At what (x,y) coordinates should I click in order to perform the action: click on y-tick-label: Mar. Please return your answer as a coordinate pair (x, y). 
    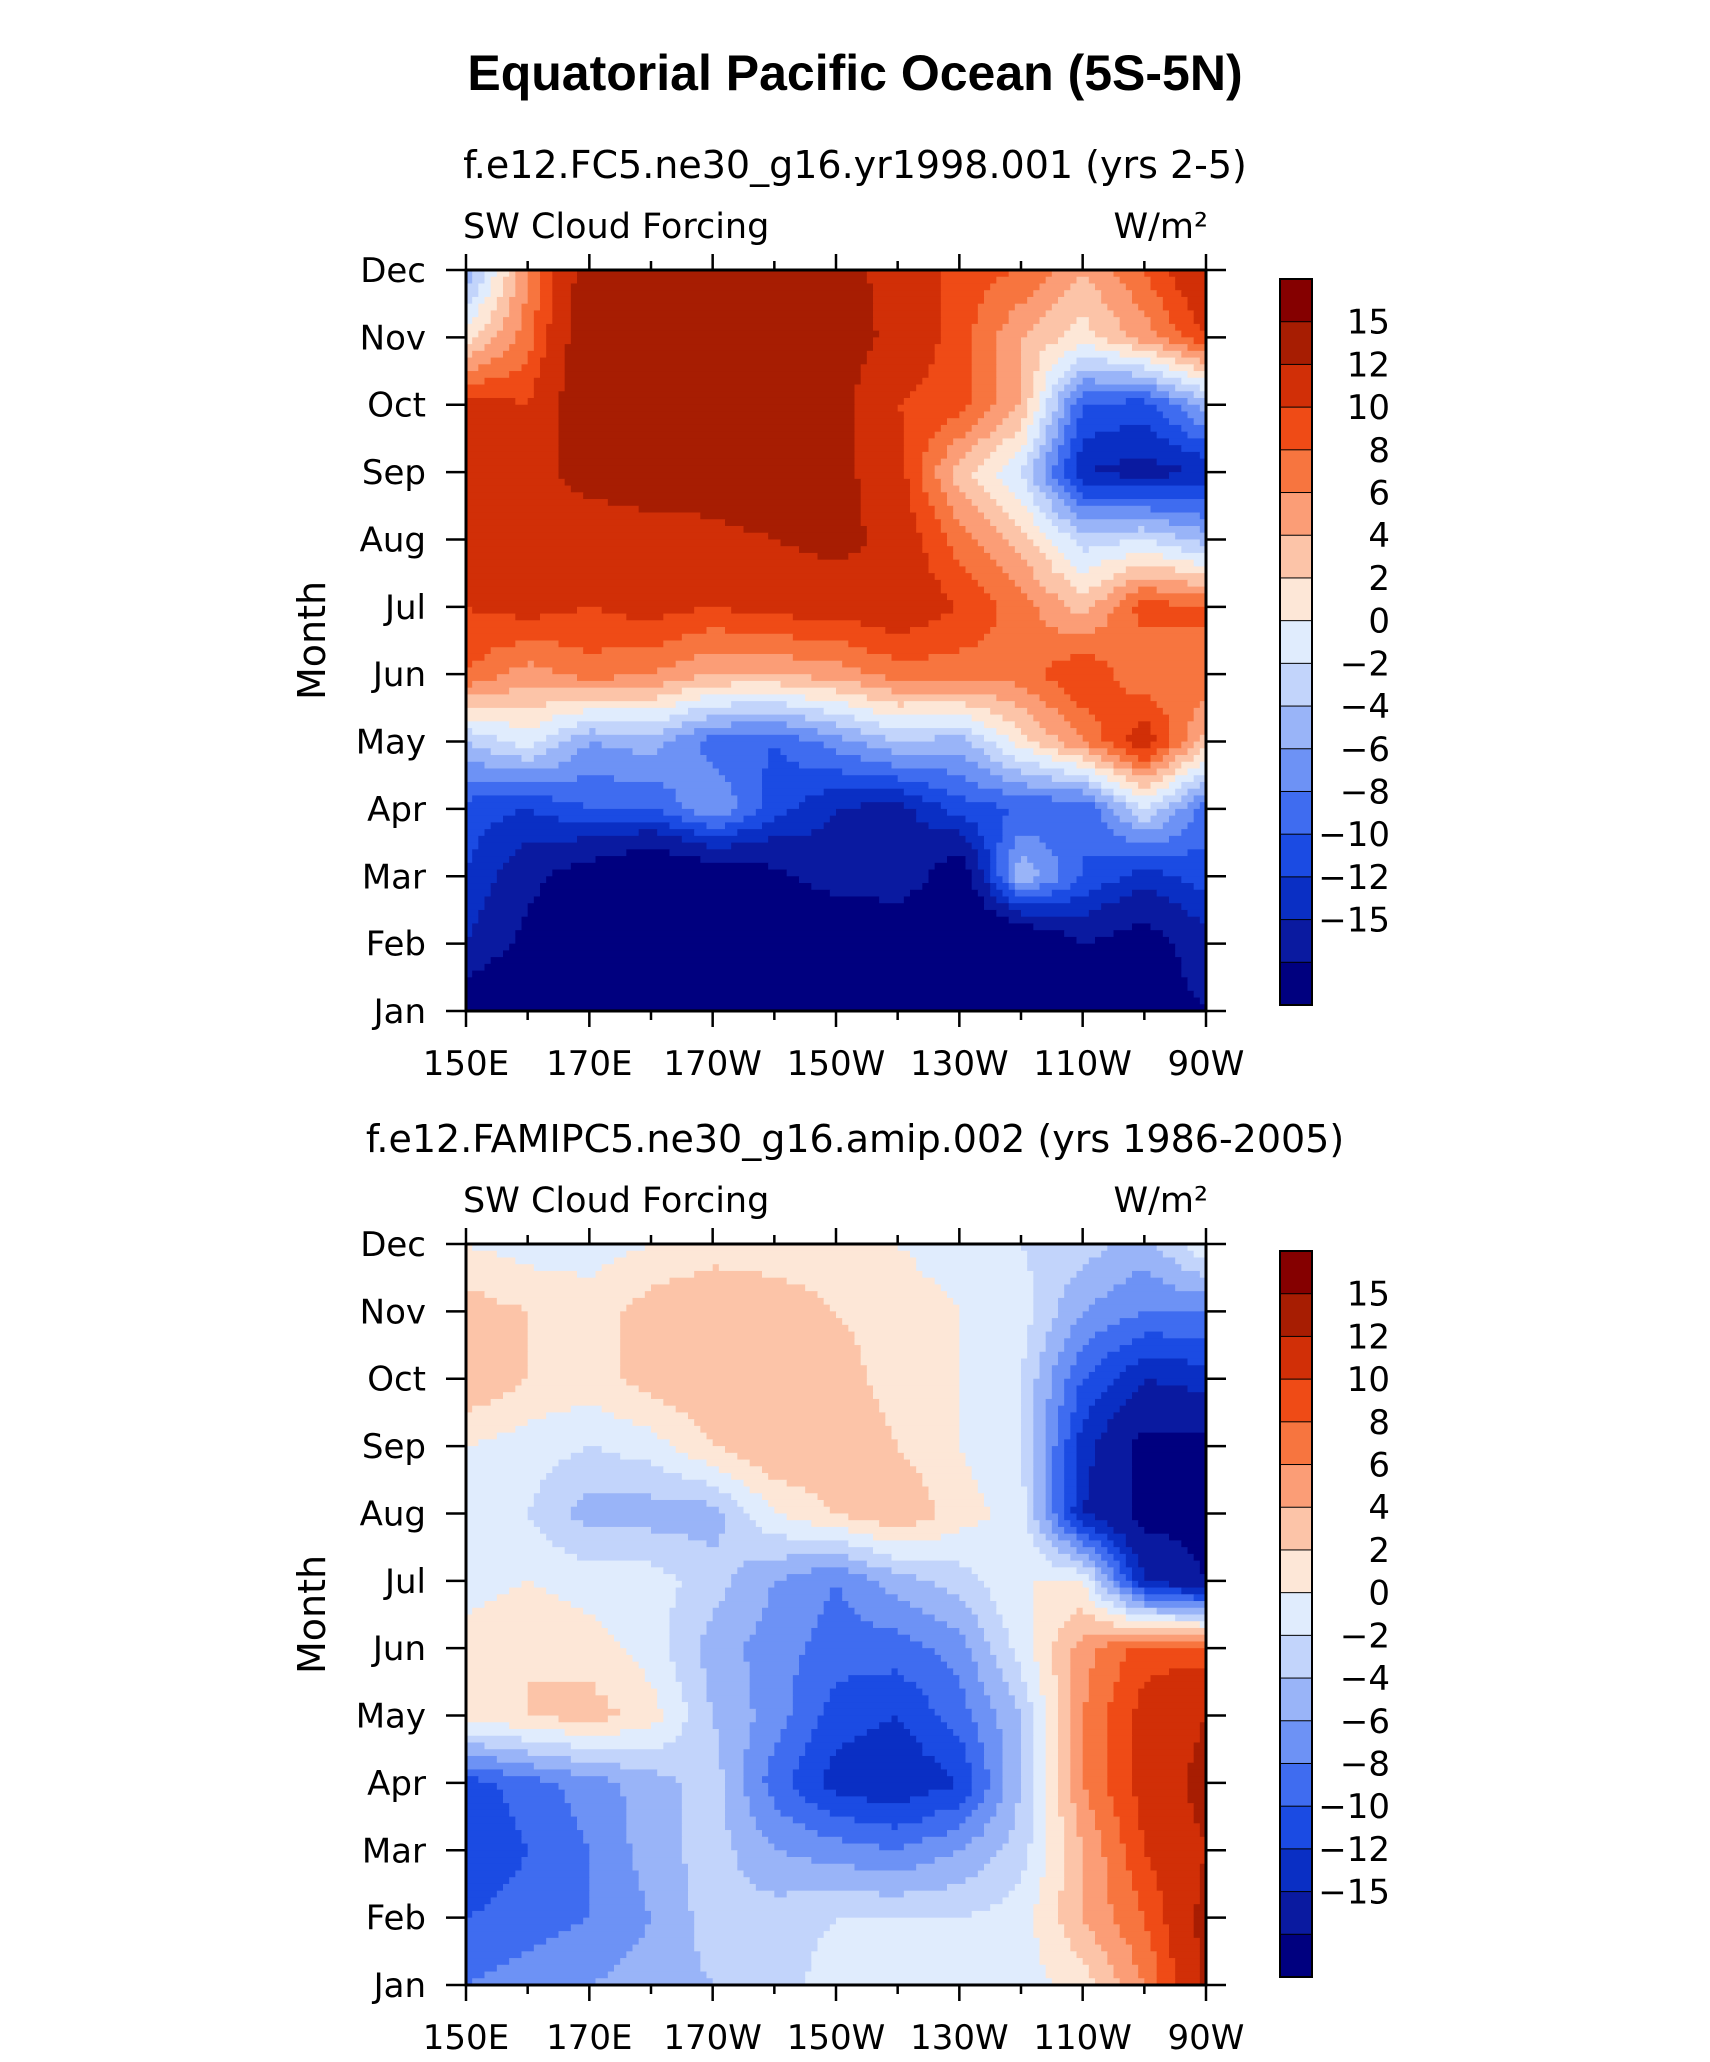
    Looking at the image, I should click on (394, 1851).